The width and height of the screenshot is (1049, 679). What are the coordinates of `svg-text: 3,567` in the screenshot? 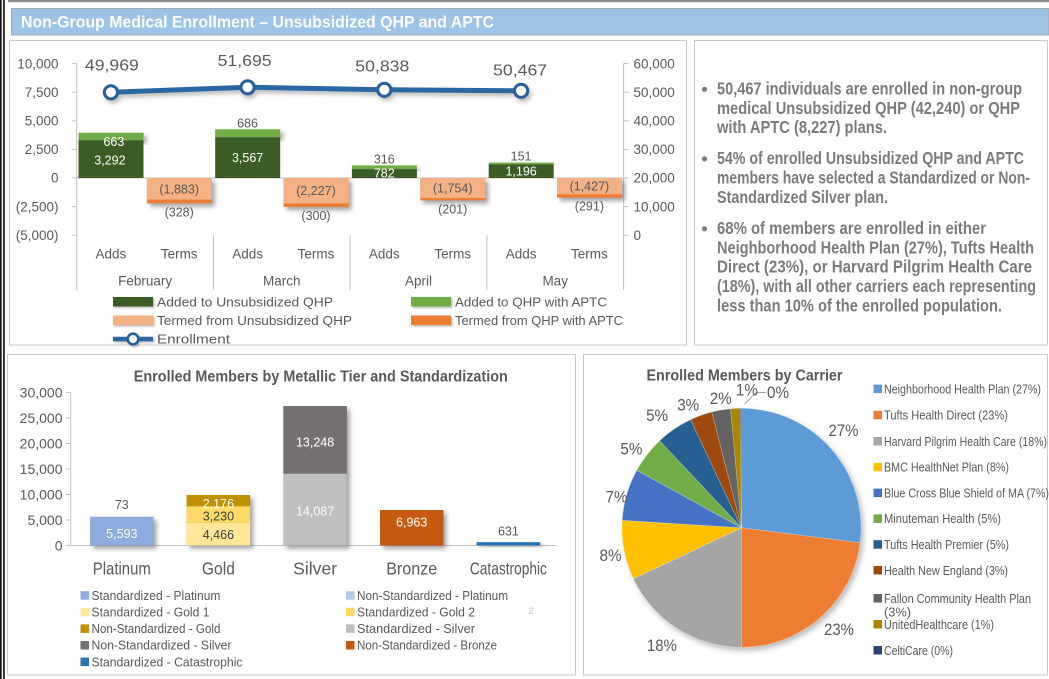 It's located at (247, 158).